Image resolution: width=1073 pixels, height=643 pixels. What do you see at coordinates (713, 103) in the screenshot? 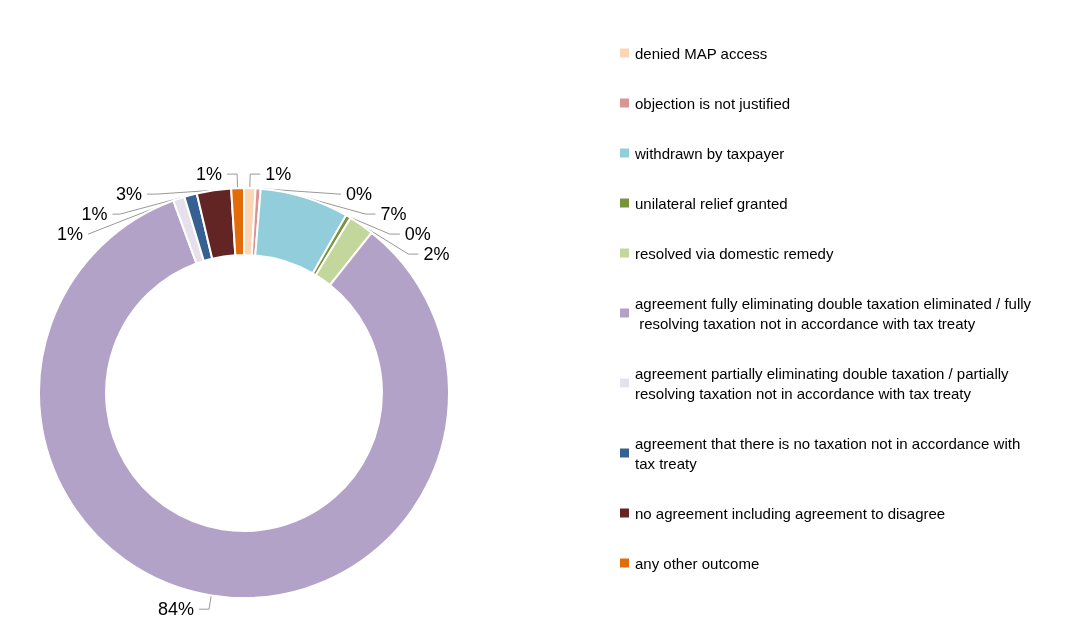
I see `legend-label: objection is not justified` at bounding box center [713, 103].